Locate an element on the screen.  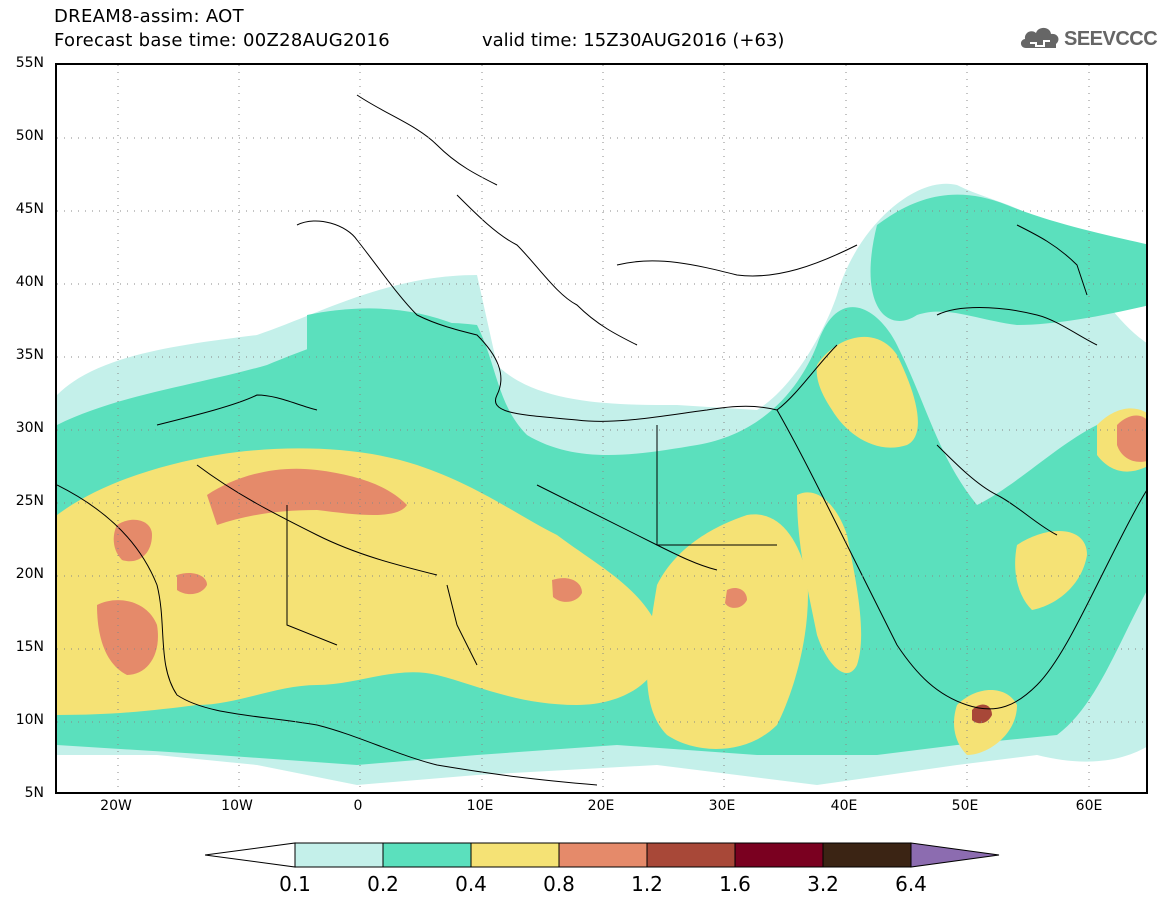
colorbar-label-1-6: 1.6 is located at coordinates (735, 884).